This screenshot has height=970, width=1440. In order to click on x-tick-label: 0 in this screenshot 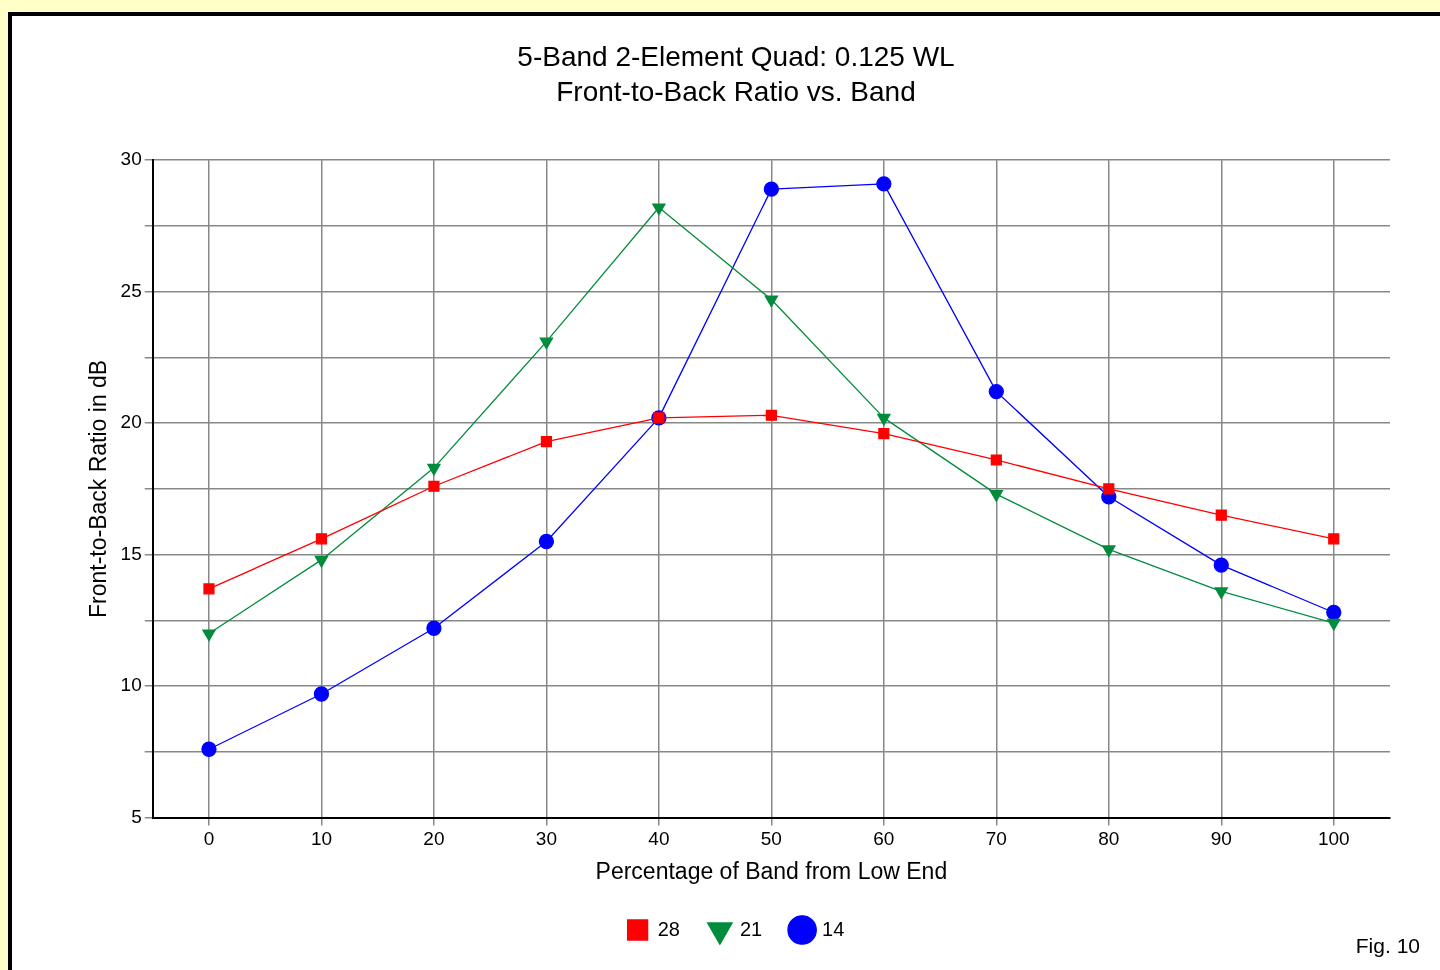, I will do `click(209, 839)`.